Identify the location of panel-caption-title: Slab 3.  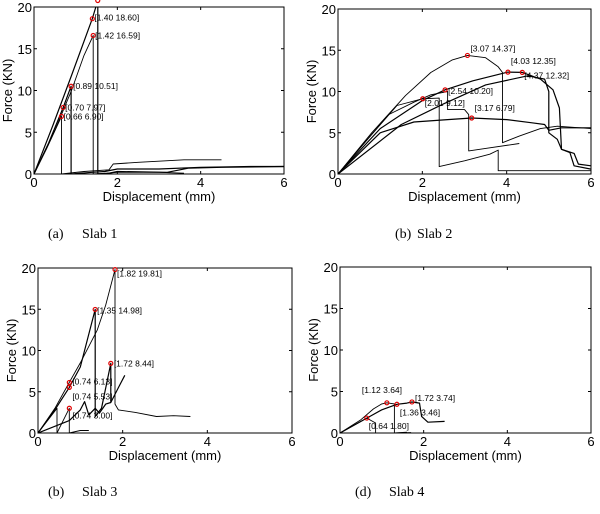
(99, 492).